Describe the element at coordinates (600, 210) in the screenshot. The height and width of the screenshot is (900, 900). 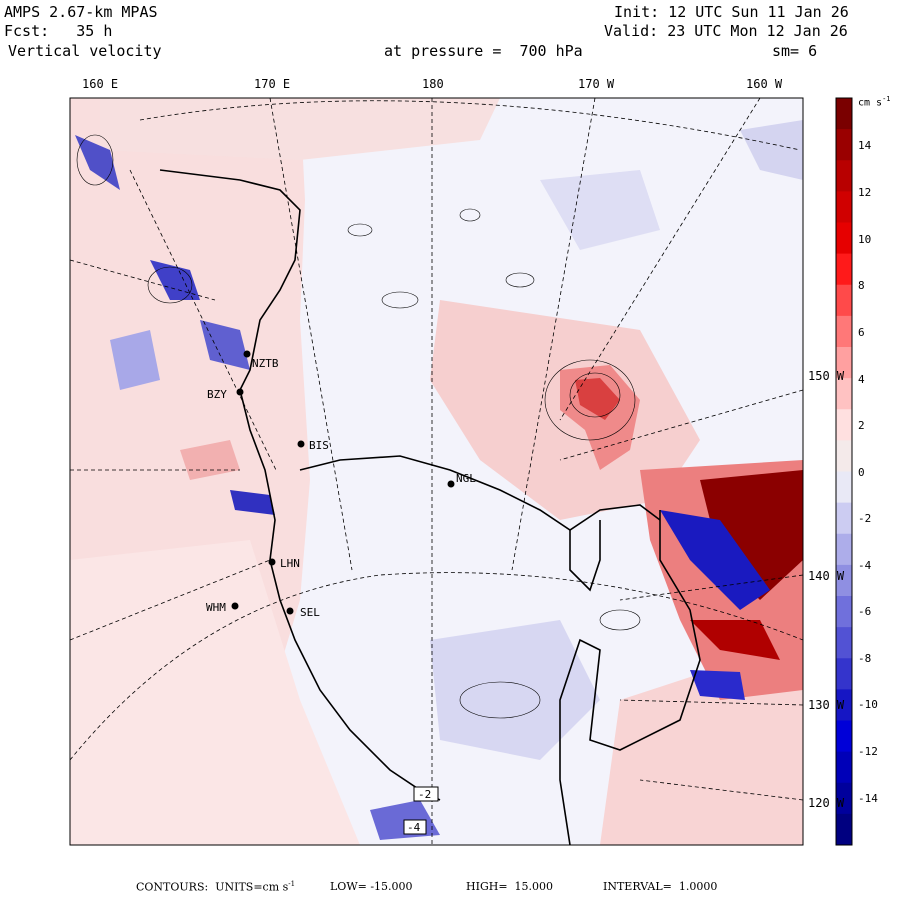
I see `blue-region-north` at that location.